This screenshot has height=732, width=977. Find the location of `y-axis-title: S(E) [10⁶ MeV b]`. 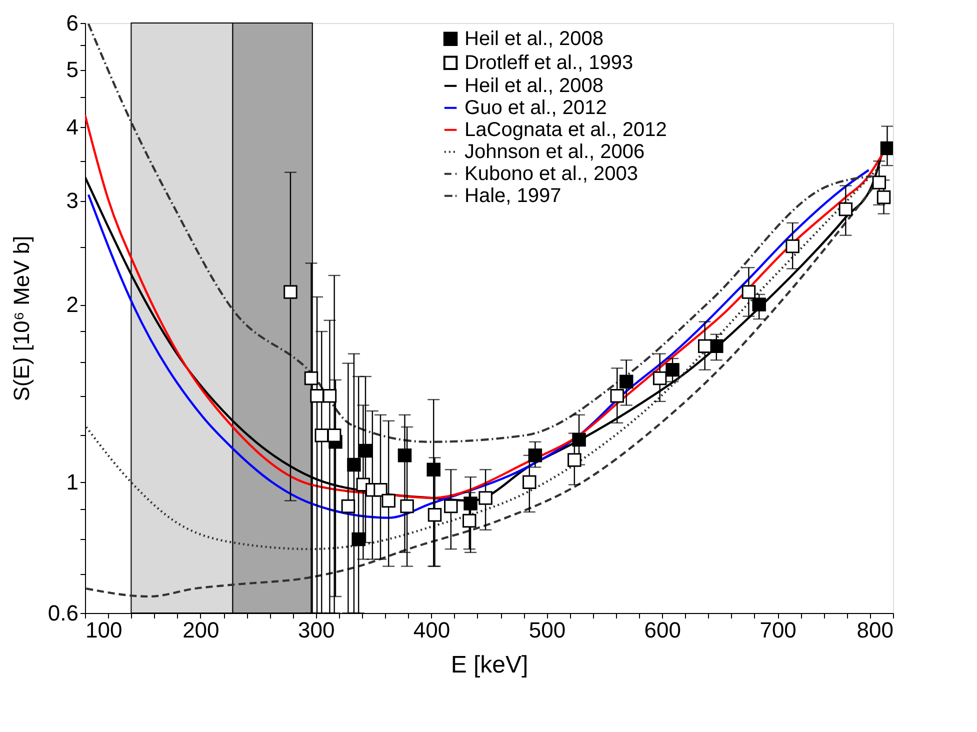

y-axis-title: S(E) [10⁶ MeV b] is located at coordinates (21, 319).